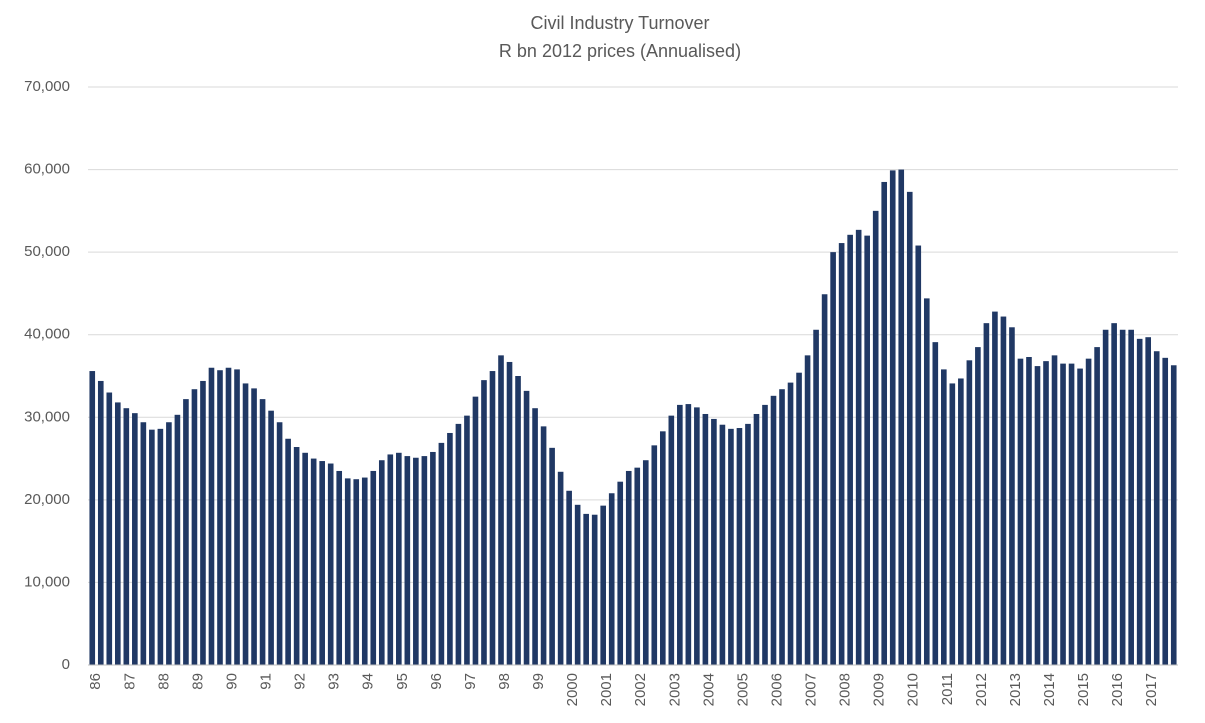 This screenshot has width=1205, height=723. I want to click on x-tick-label: 2010, so click(913, 689).